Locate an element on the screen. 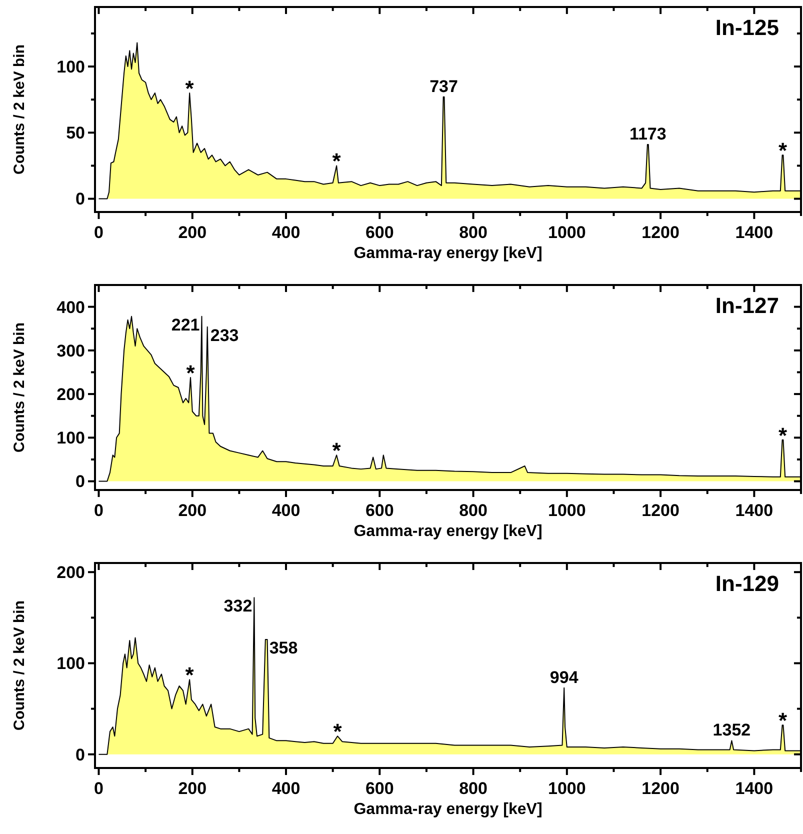 The height and width of the screenshot is (834, 803). annotation: 221 is located at coordinates (185, 324).